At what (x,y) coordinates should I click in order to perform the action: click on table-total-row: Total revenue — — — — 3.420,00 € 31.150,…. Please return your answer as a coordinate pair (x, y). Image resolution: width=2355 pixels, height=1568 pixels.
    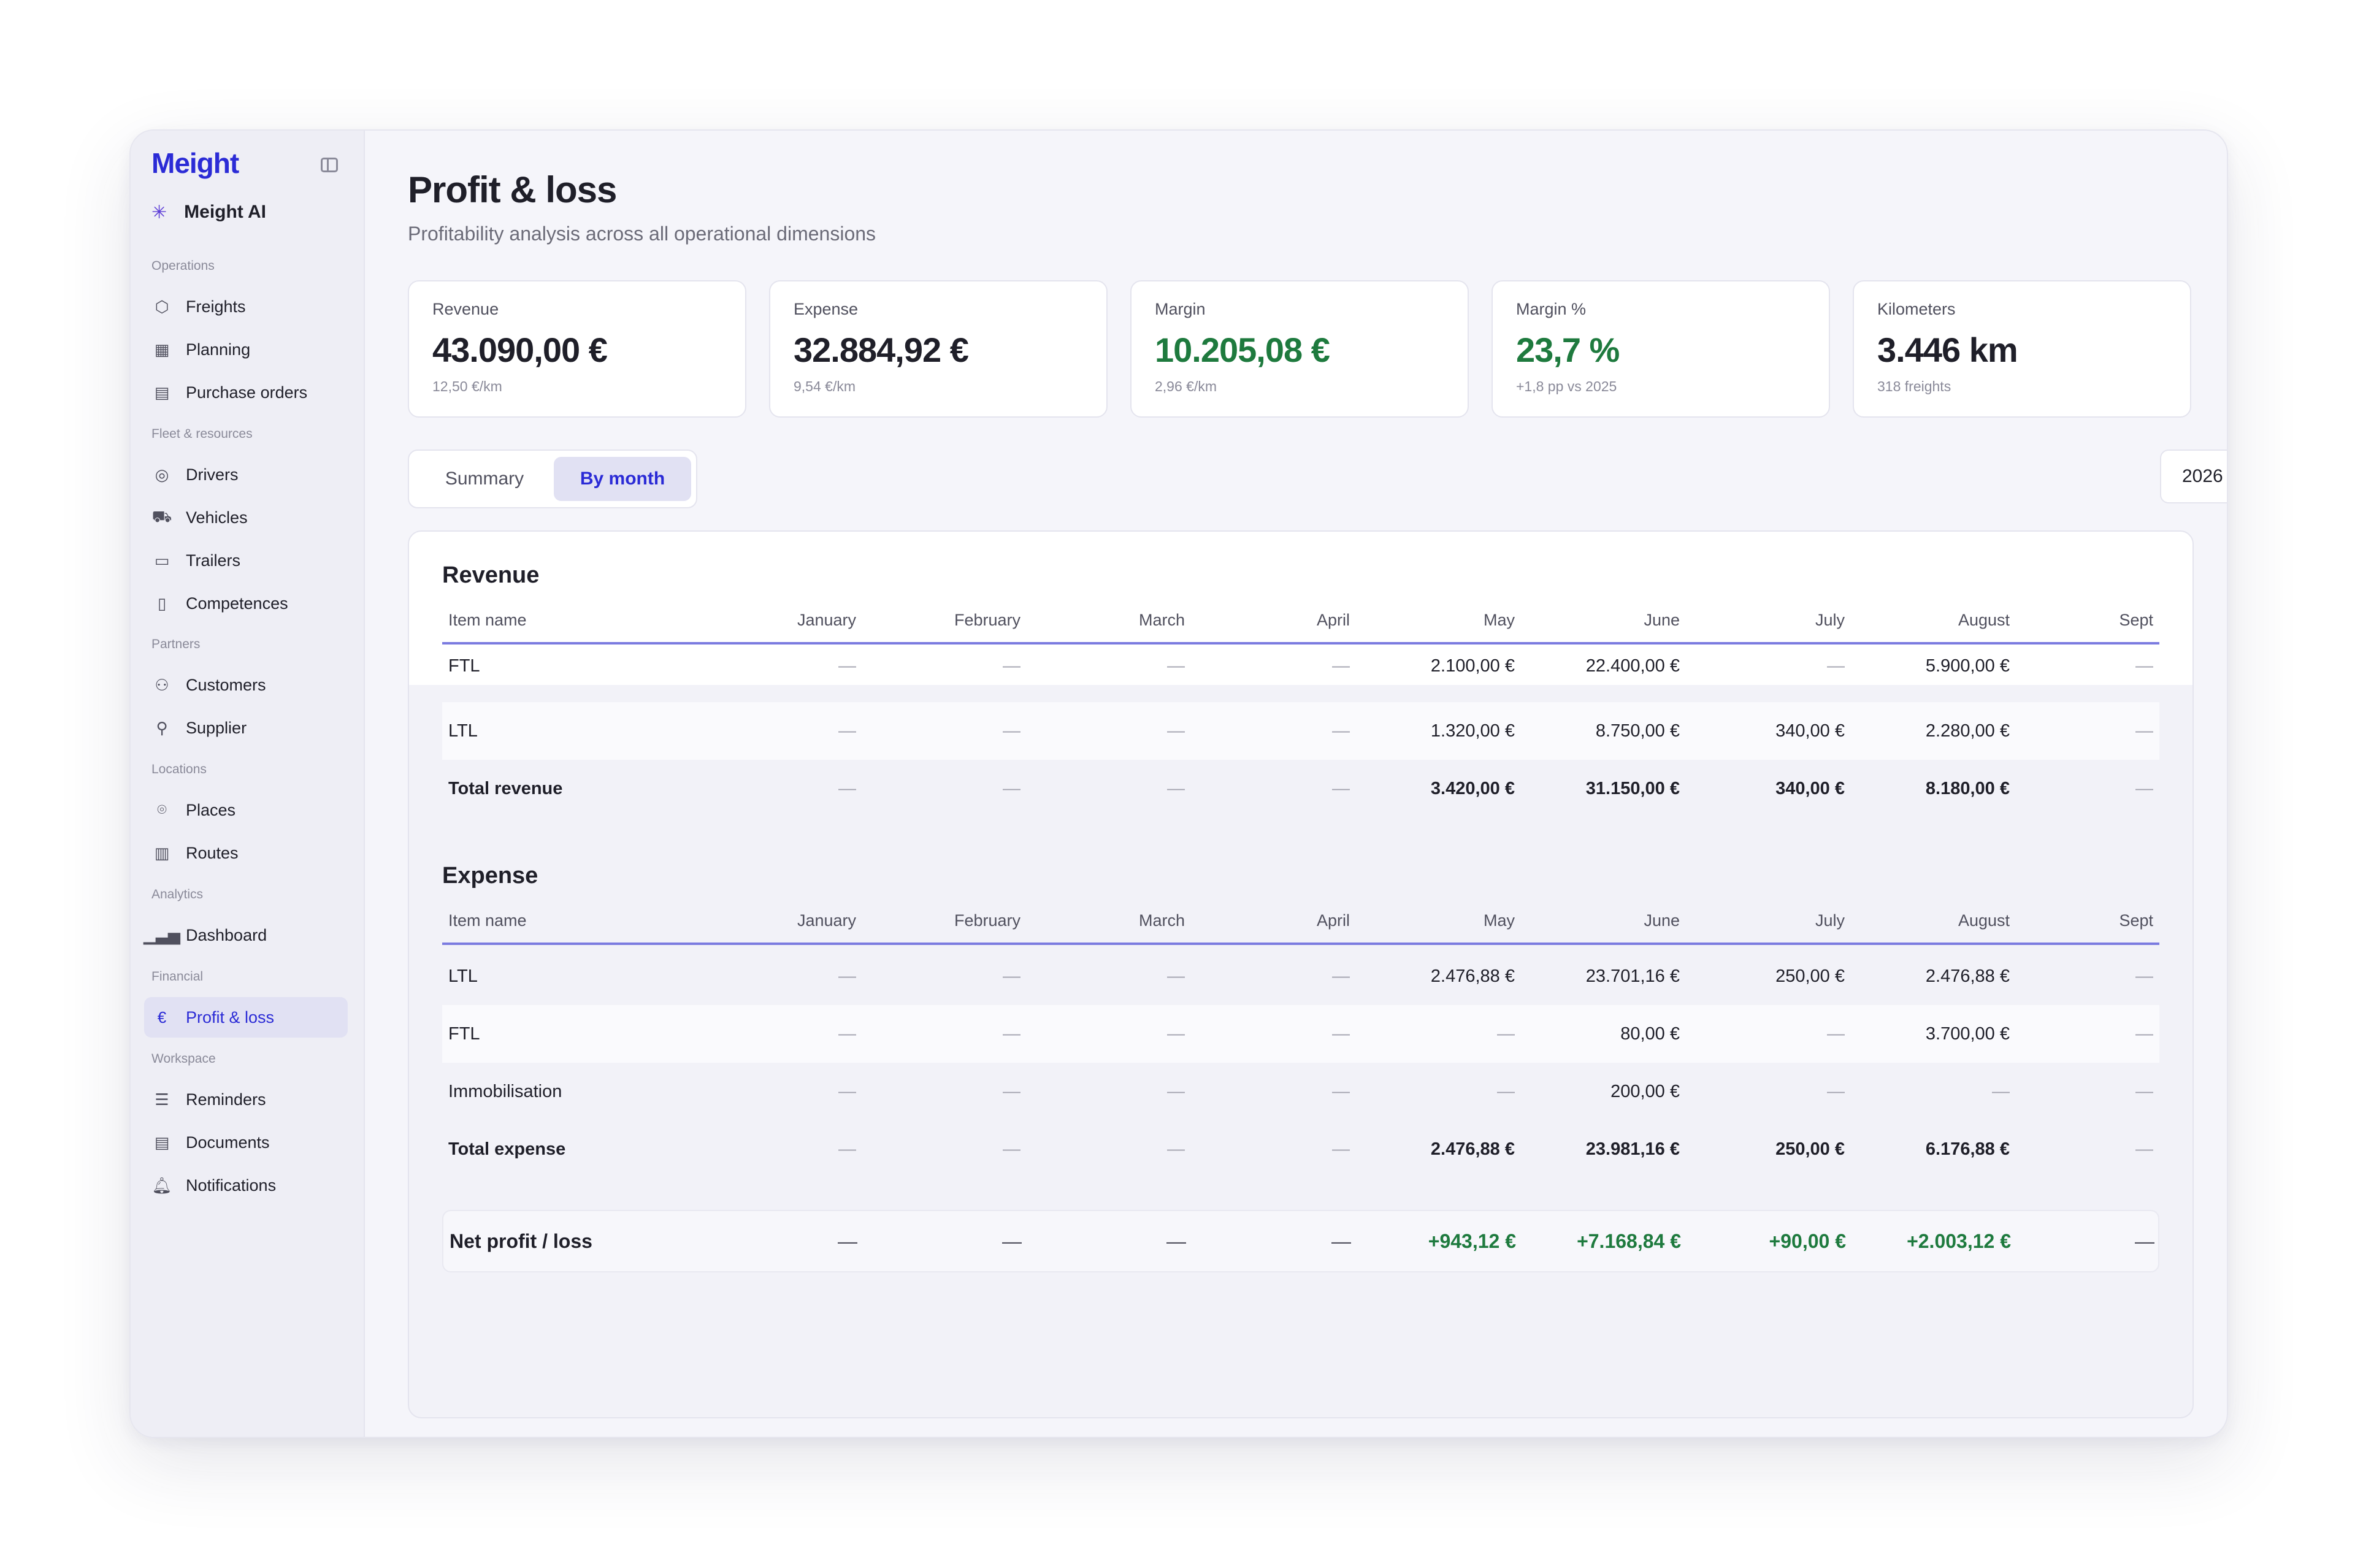
    Looking at the image, I should click on (1300, 789).